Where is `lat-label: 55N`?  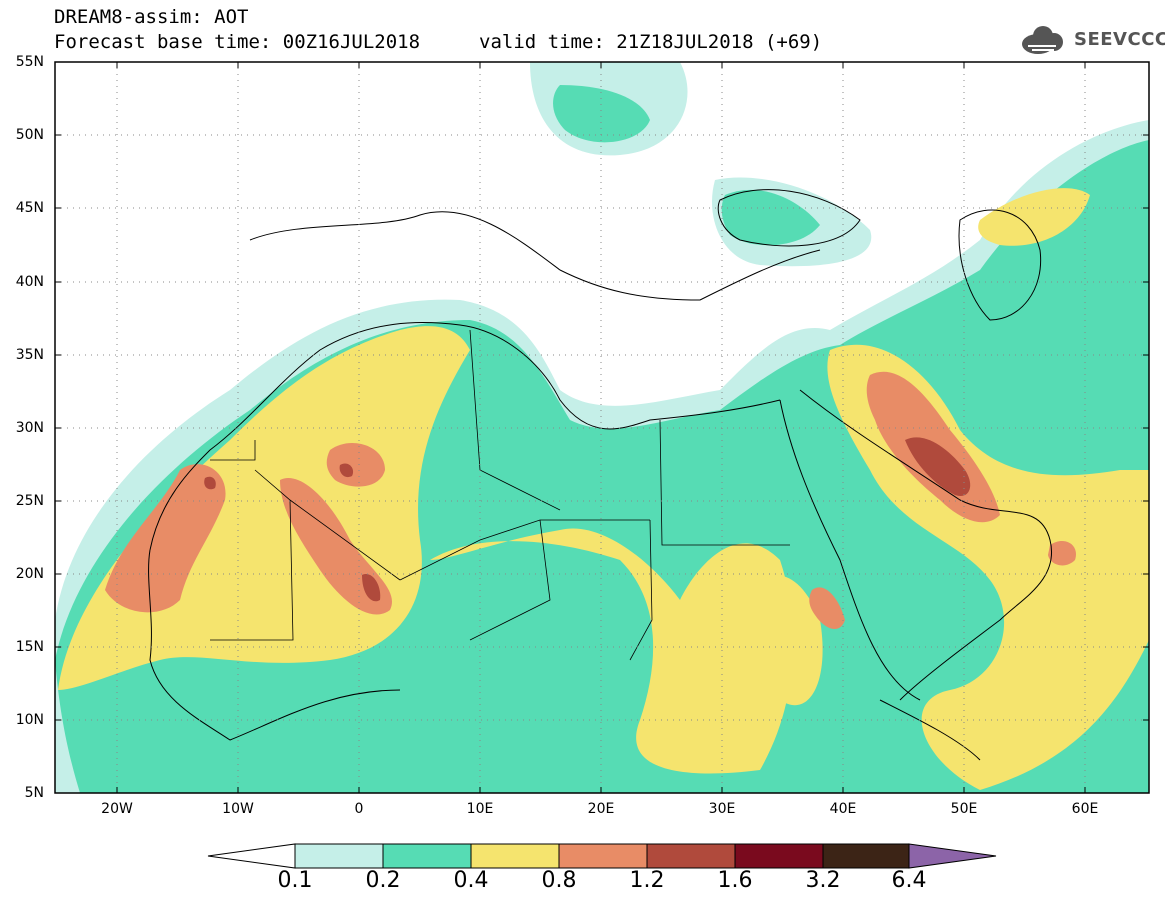
lat-label: 55N is located at coordinates (29, 62).